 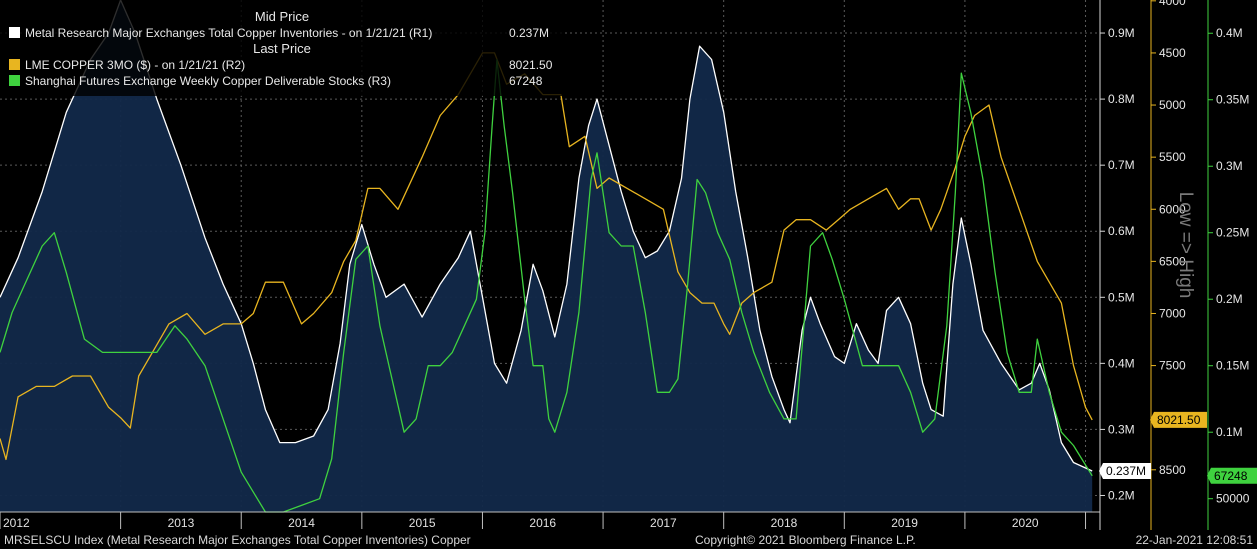 I want to click on r3-tick-label: 50000, so click(x=1233, y=499).